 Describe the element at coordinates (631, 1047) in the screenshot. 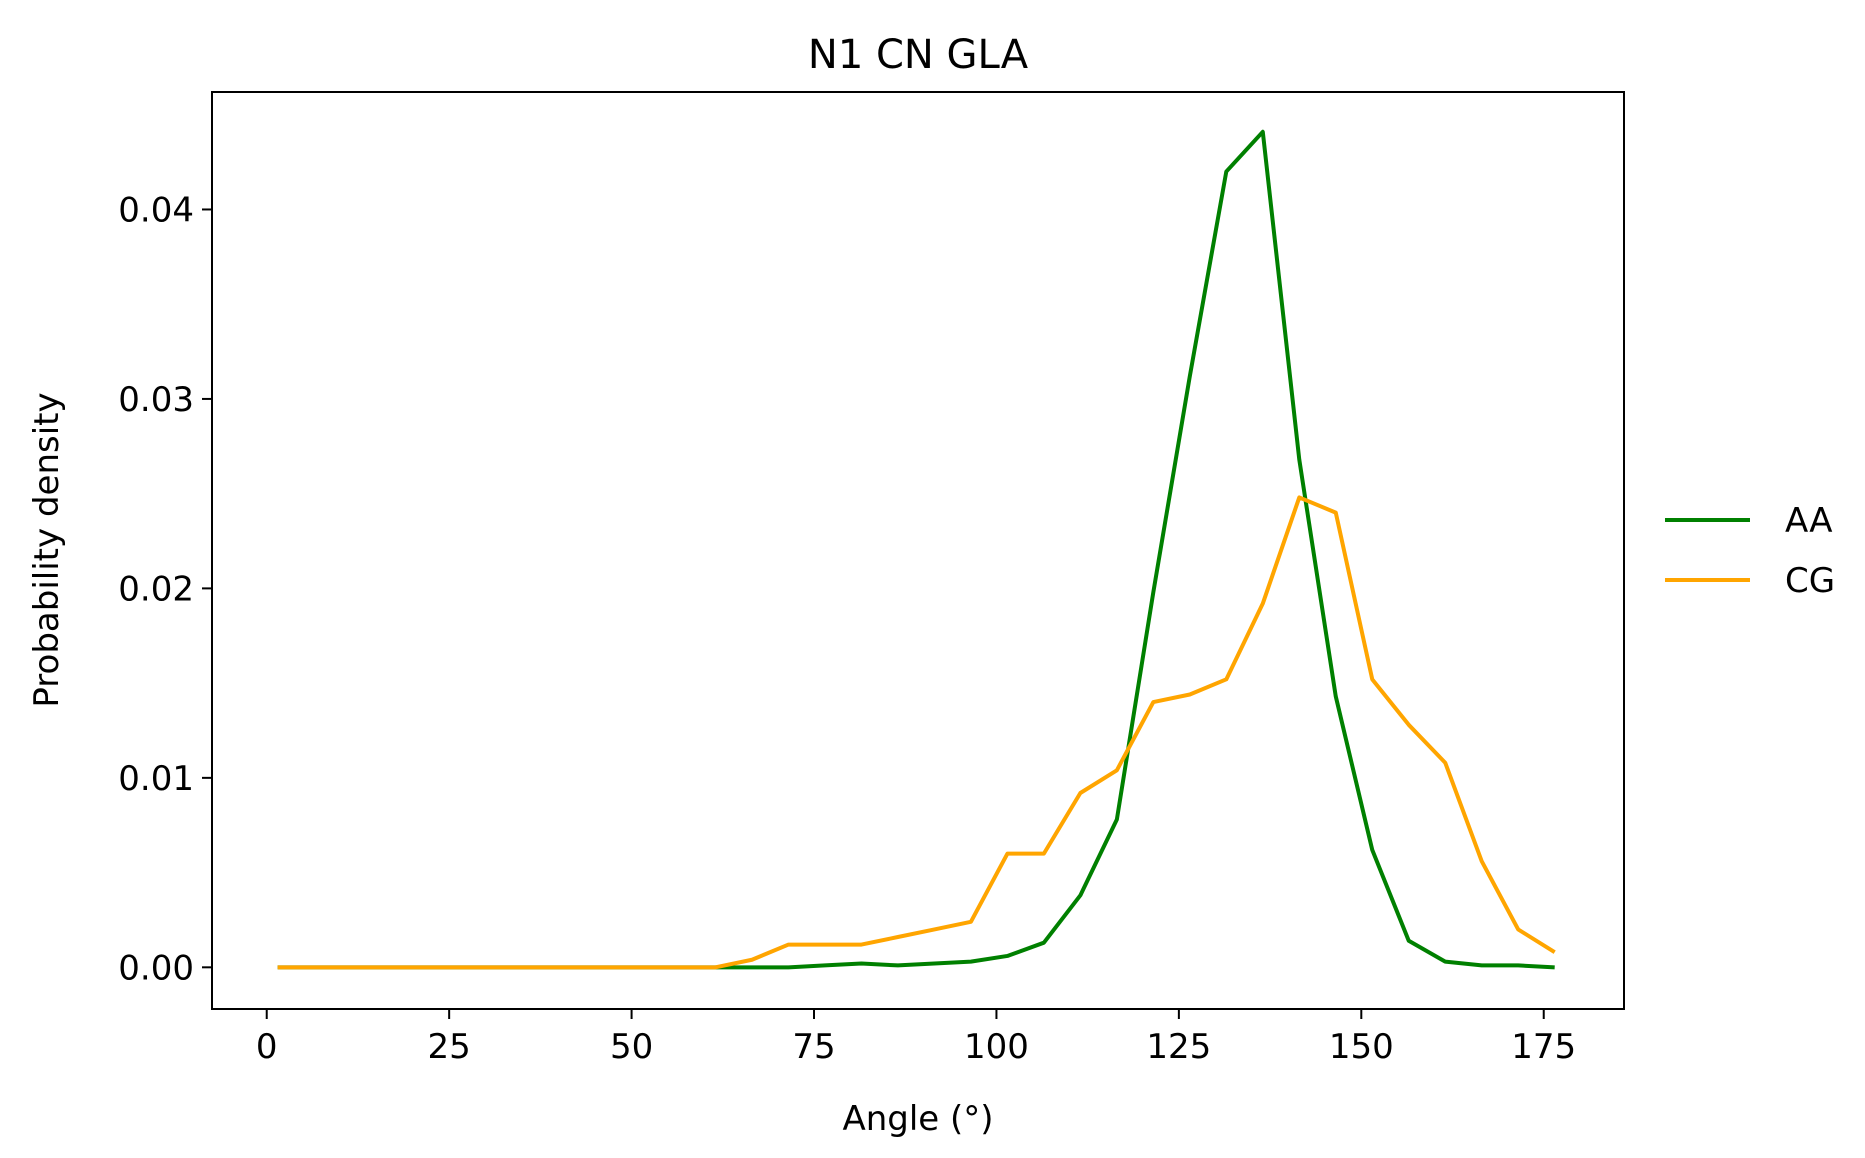

I see `x-tick-label: 50` at that location.